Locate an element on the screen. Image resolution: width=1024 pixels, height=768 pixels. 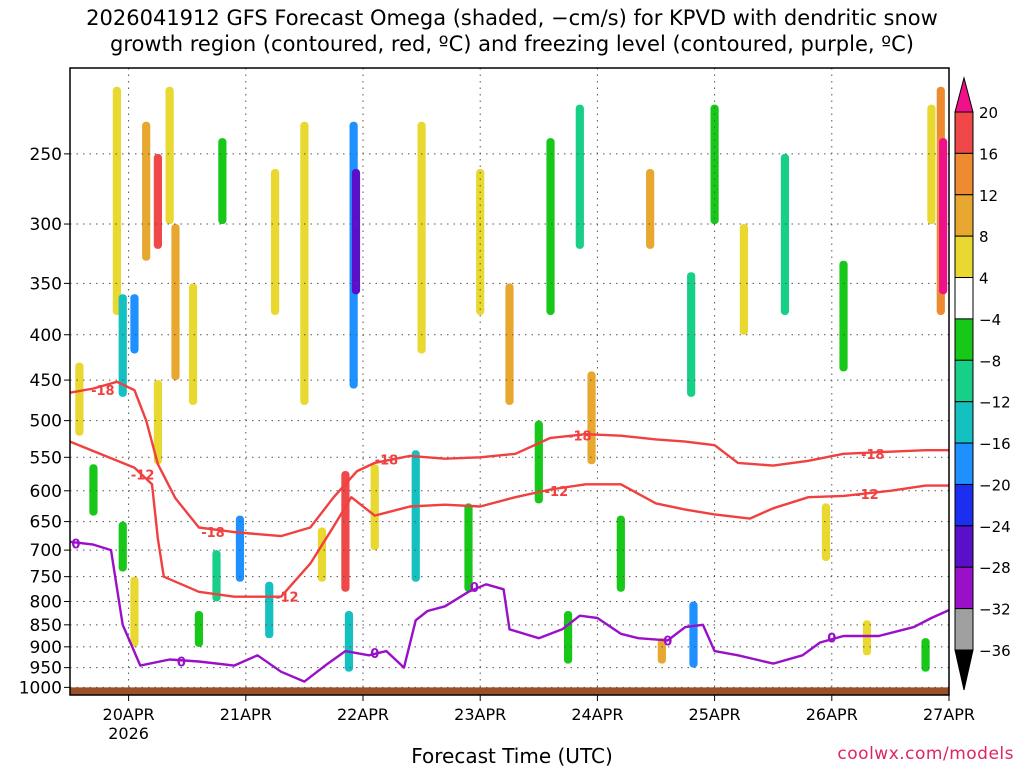
colorbar-label: −32 is located at coordinates (995, 610).